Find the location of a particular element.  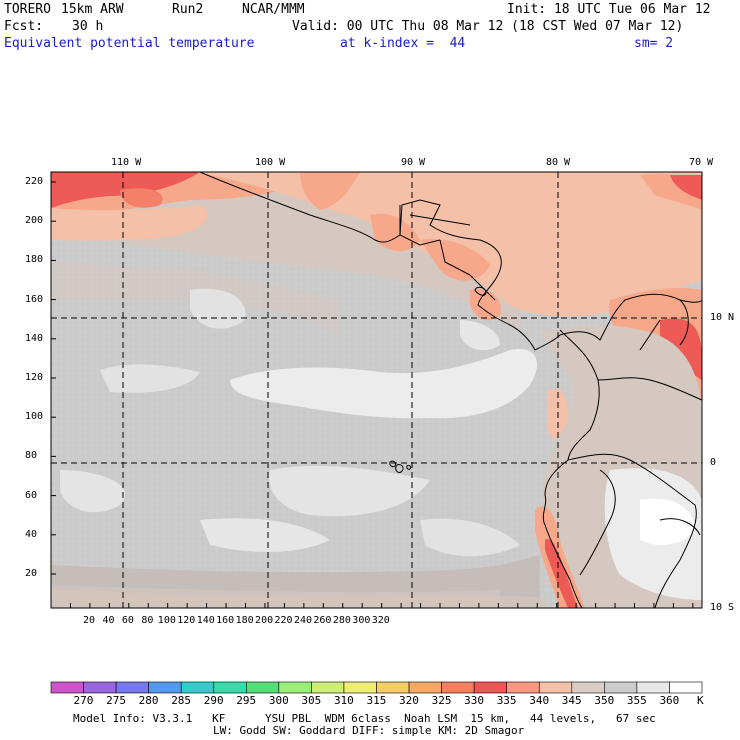

field-title: Equivalent potential temperature is located at coordinates (129, 43).